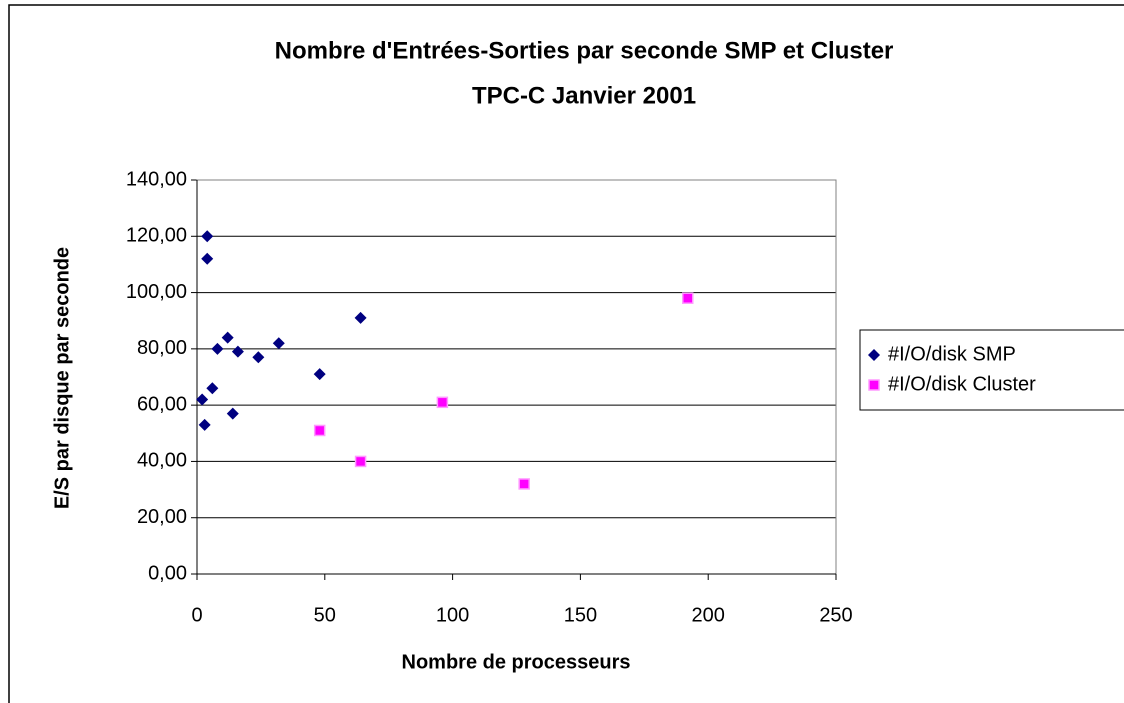 Image resolution: width=1124 pixels, height=703 pixels. I want to click on y-tick-label: 100,00, so click(156, 292).